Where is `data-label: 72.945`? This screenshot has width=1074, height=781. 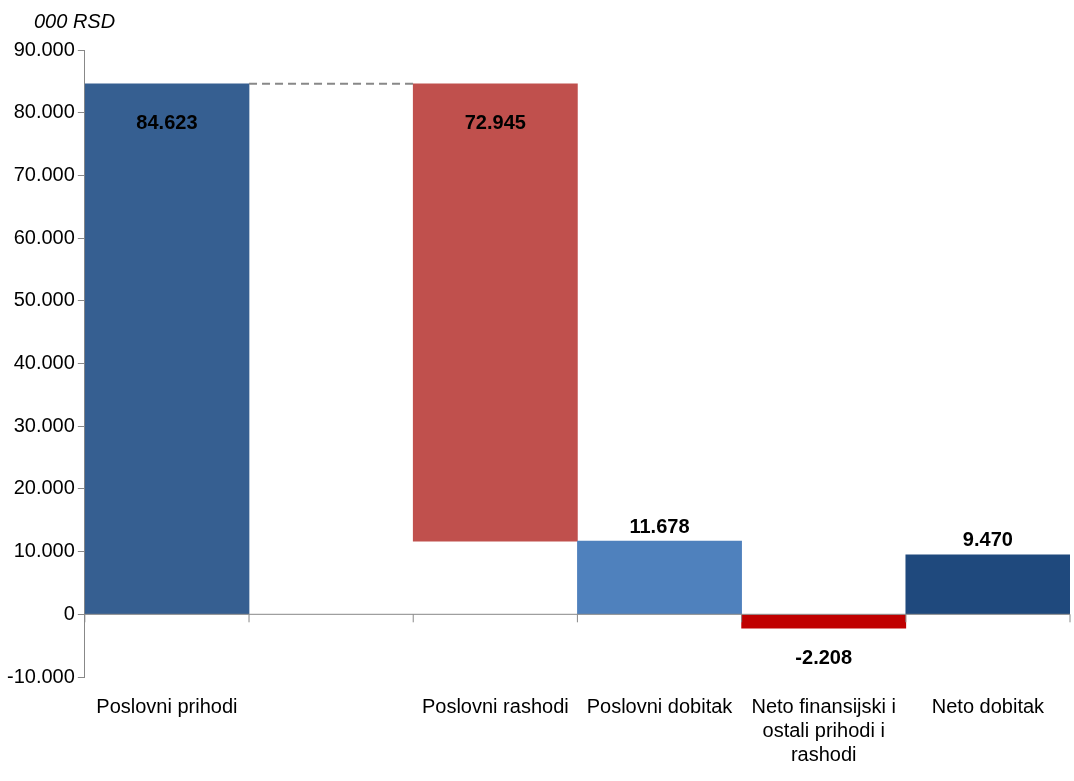
data-label: 72.945 is located at coordinates (495, 122).